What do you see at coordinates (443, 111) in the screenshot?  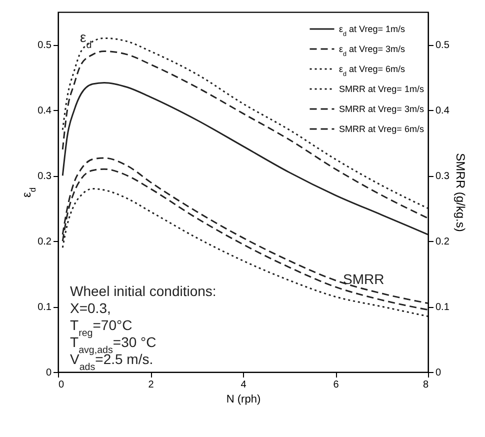 I see `y2-tick-label: 0.4` at bounding box center [443, 111].